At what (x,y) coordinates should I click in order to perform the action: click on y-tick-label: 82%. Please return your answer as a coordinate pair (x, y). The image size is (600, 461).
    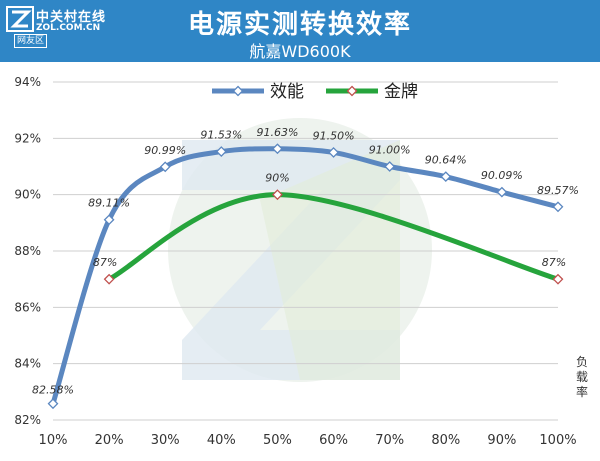
    Looking at the image, I should click on (27, 420).